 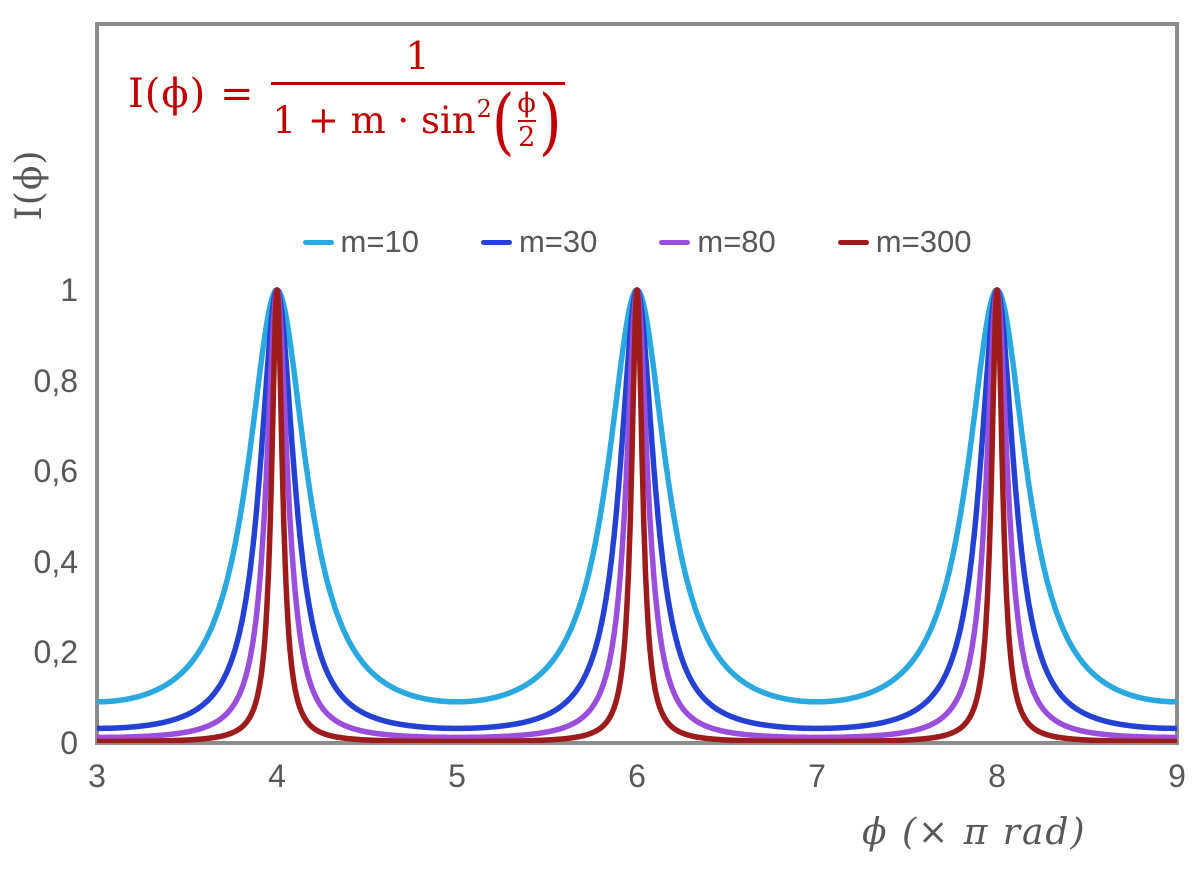 What do you see at coordinates (923, 241) in the screenshot?
I see `legend-label: m=300` at bounding box center [923, 241].